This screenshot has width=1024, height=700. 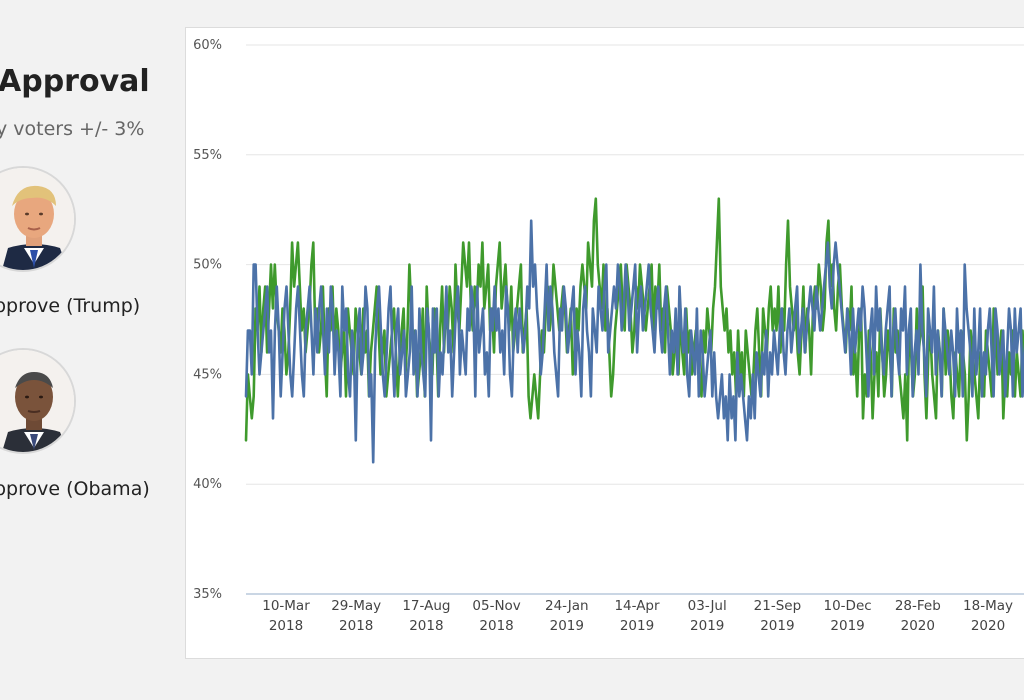 I want to click on page-title: Approval, so click(x=75, y=81).